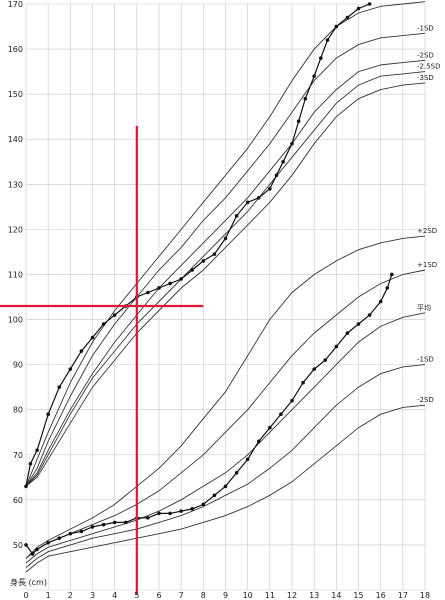  What do you see at coordinates (15, 320) in the screenshot?
I see `y-tick-label: 100` at bounding box center [15, 320].